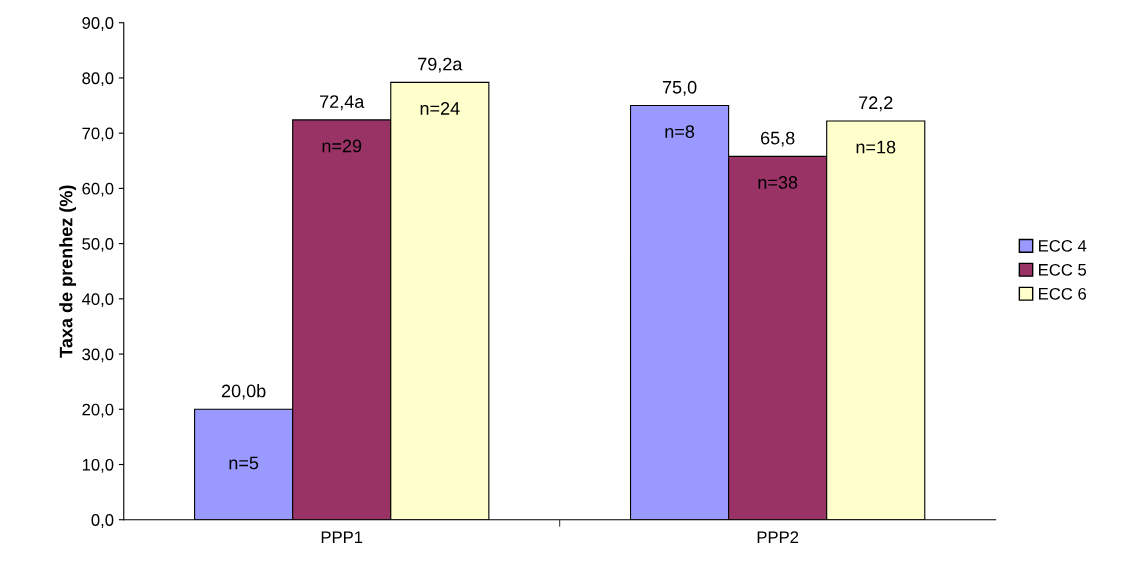  I want to click on y-tick-label: 70,0, so click(98, 134).